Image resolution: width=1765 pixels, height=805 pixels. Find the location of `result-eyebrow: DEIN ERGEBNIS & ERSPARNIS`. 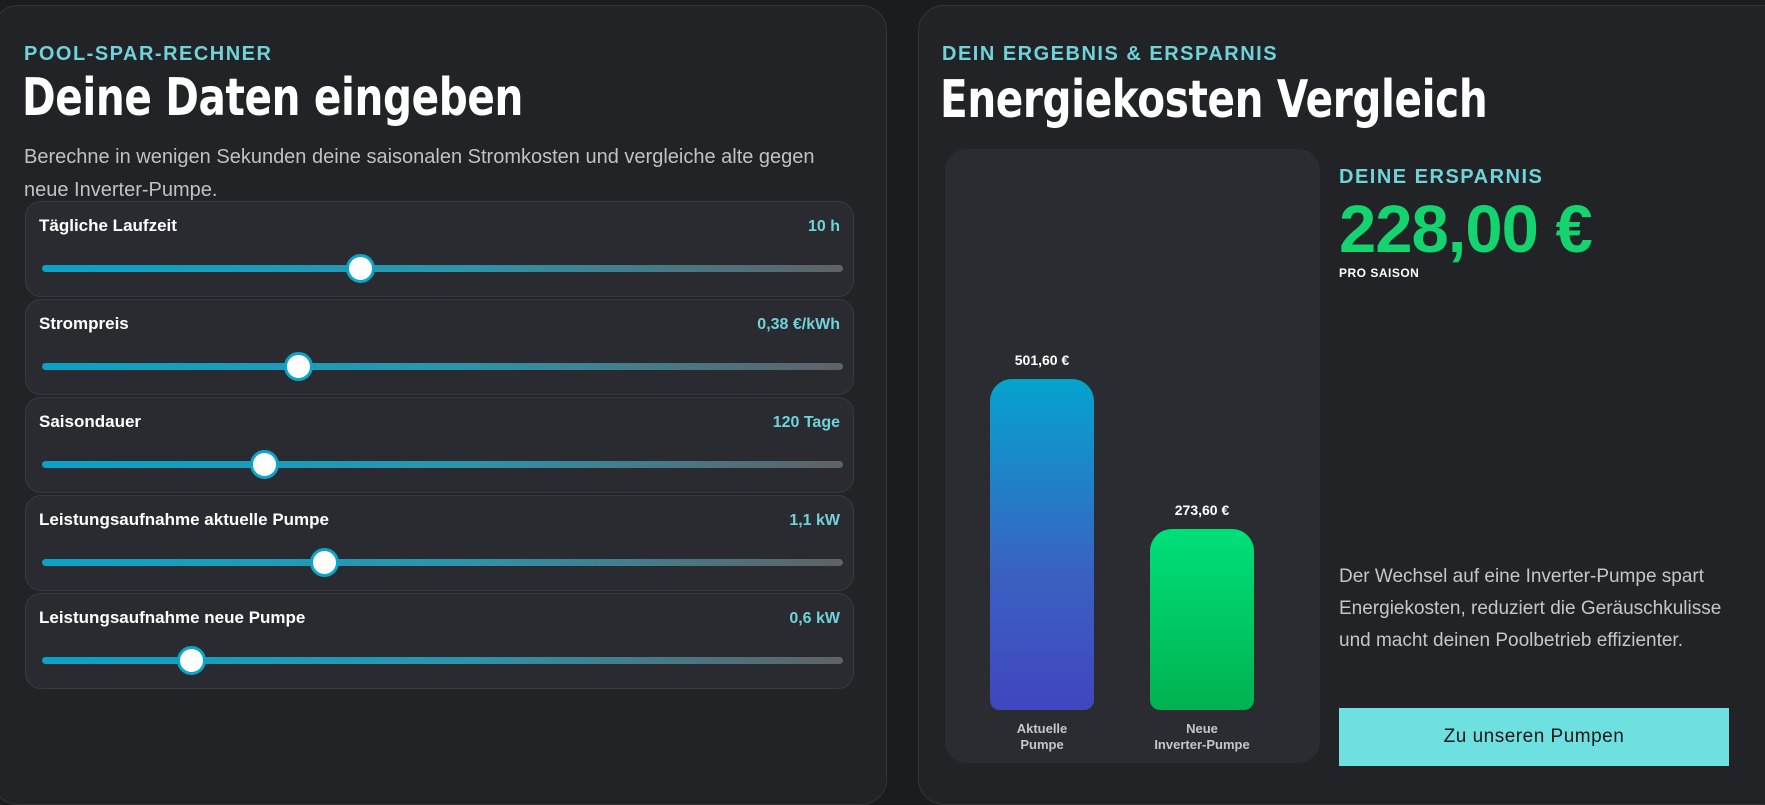

result-eyebrow: DEIN ERGEBNIS & ERSPARNIS is located at coordinates (1110, 54).